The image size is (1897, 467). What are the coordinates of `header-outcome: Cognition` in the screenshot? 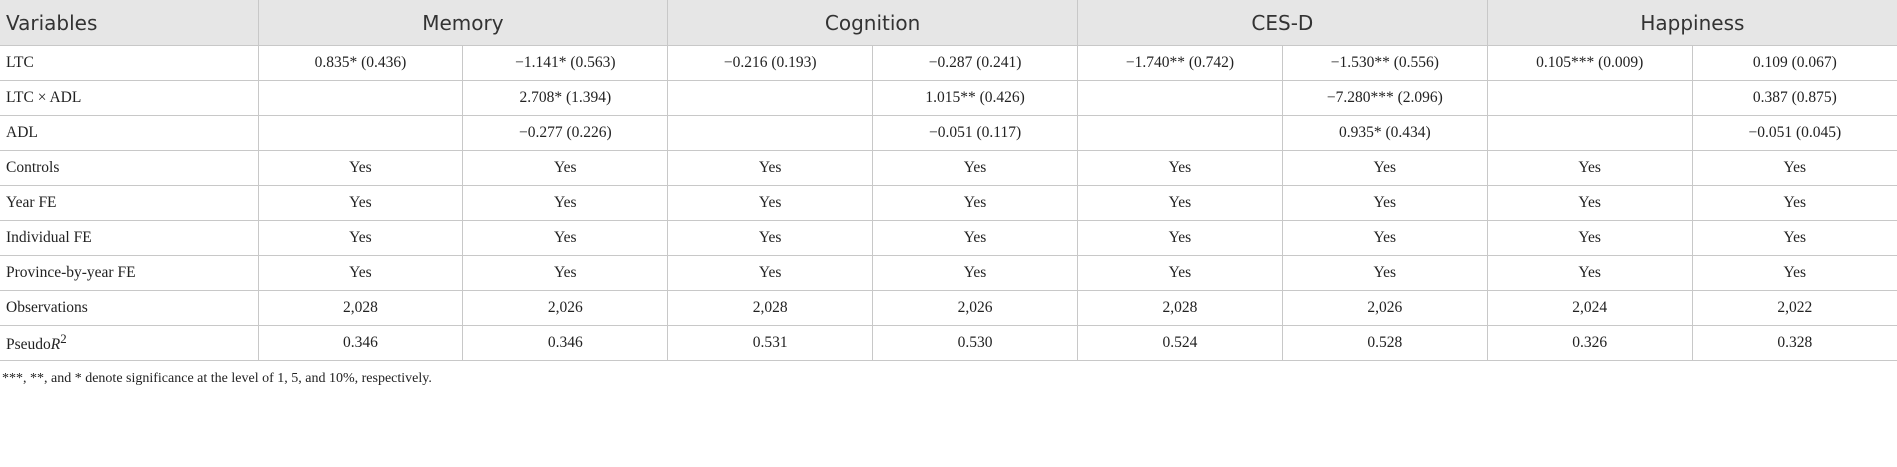 It's located at (872, 23).